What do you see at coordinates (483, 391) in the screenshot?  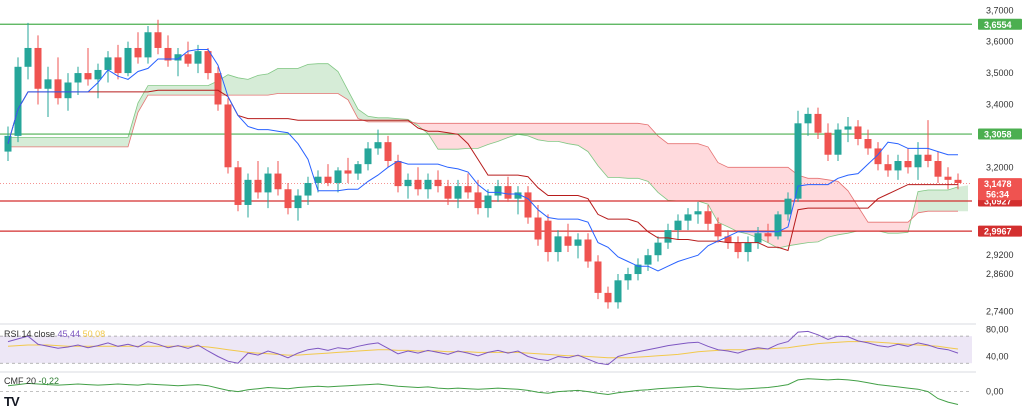 I see `cmf-line` at bounding box center [483, 391].